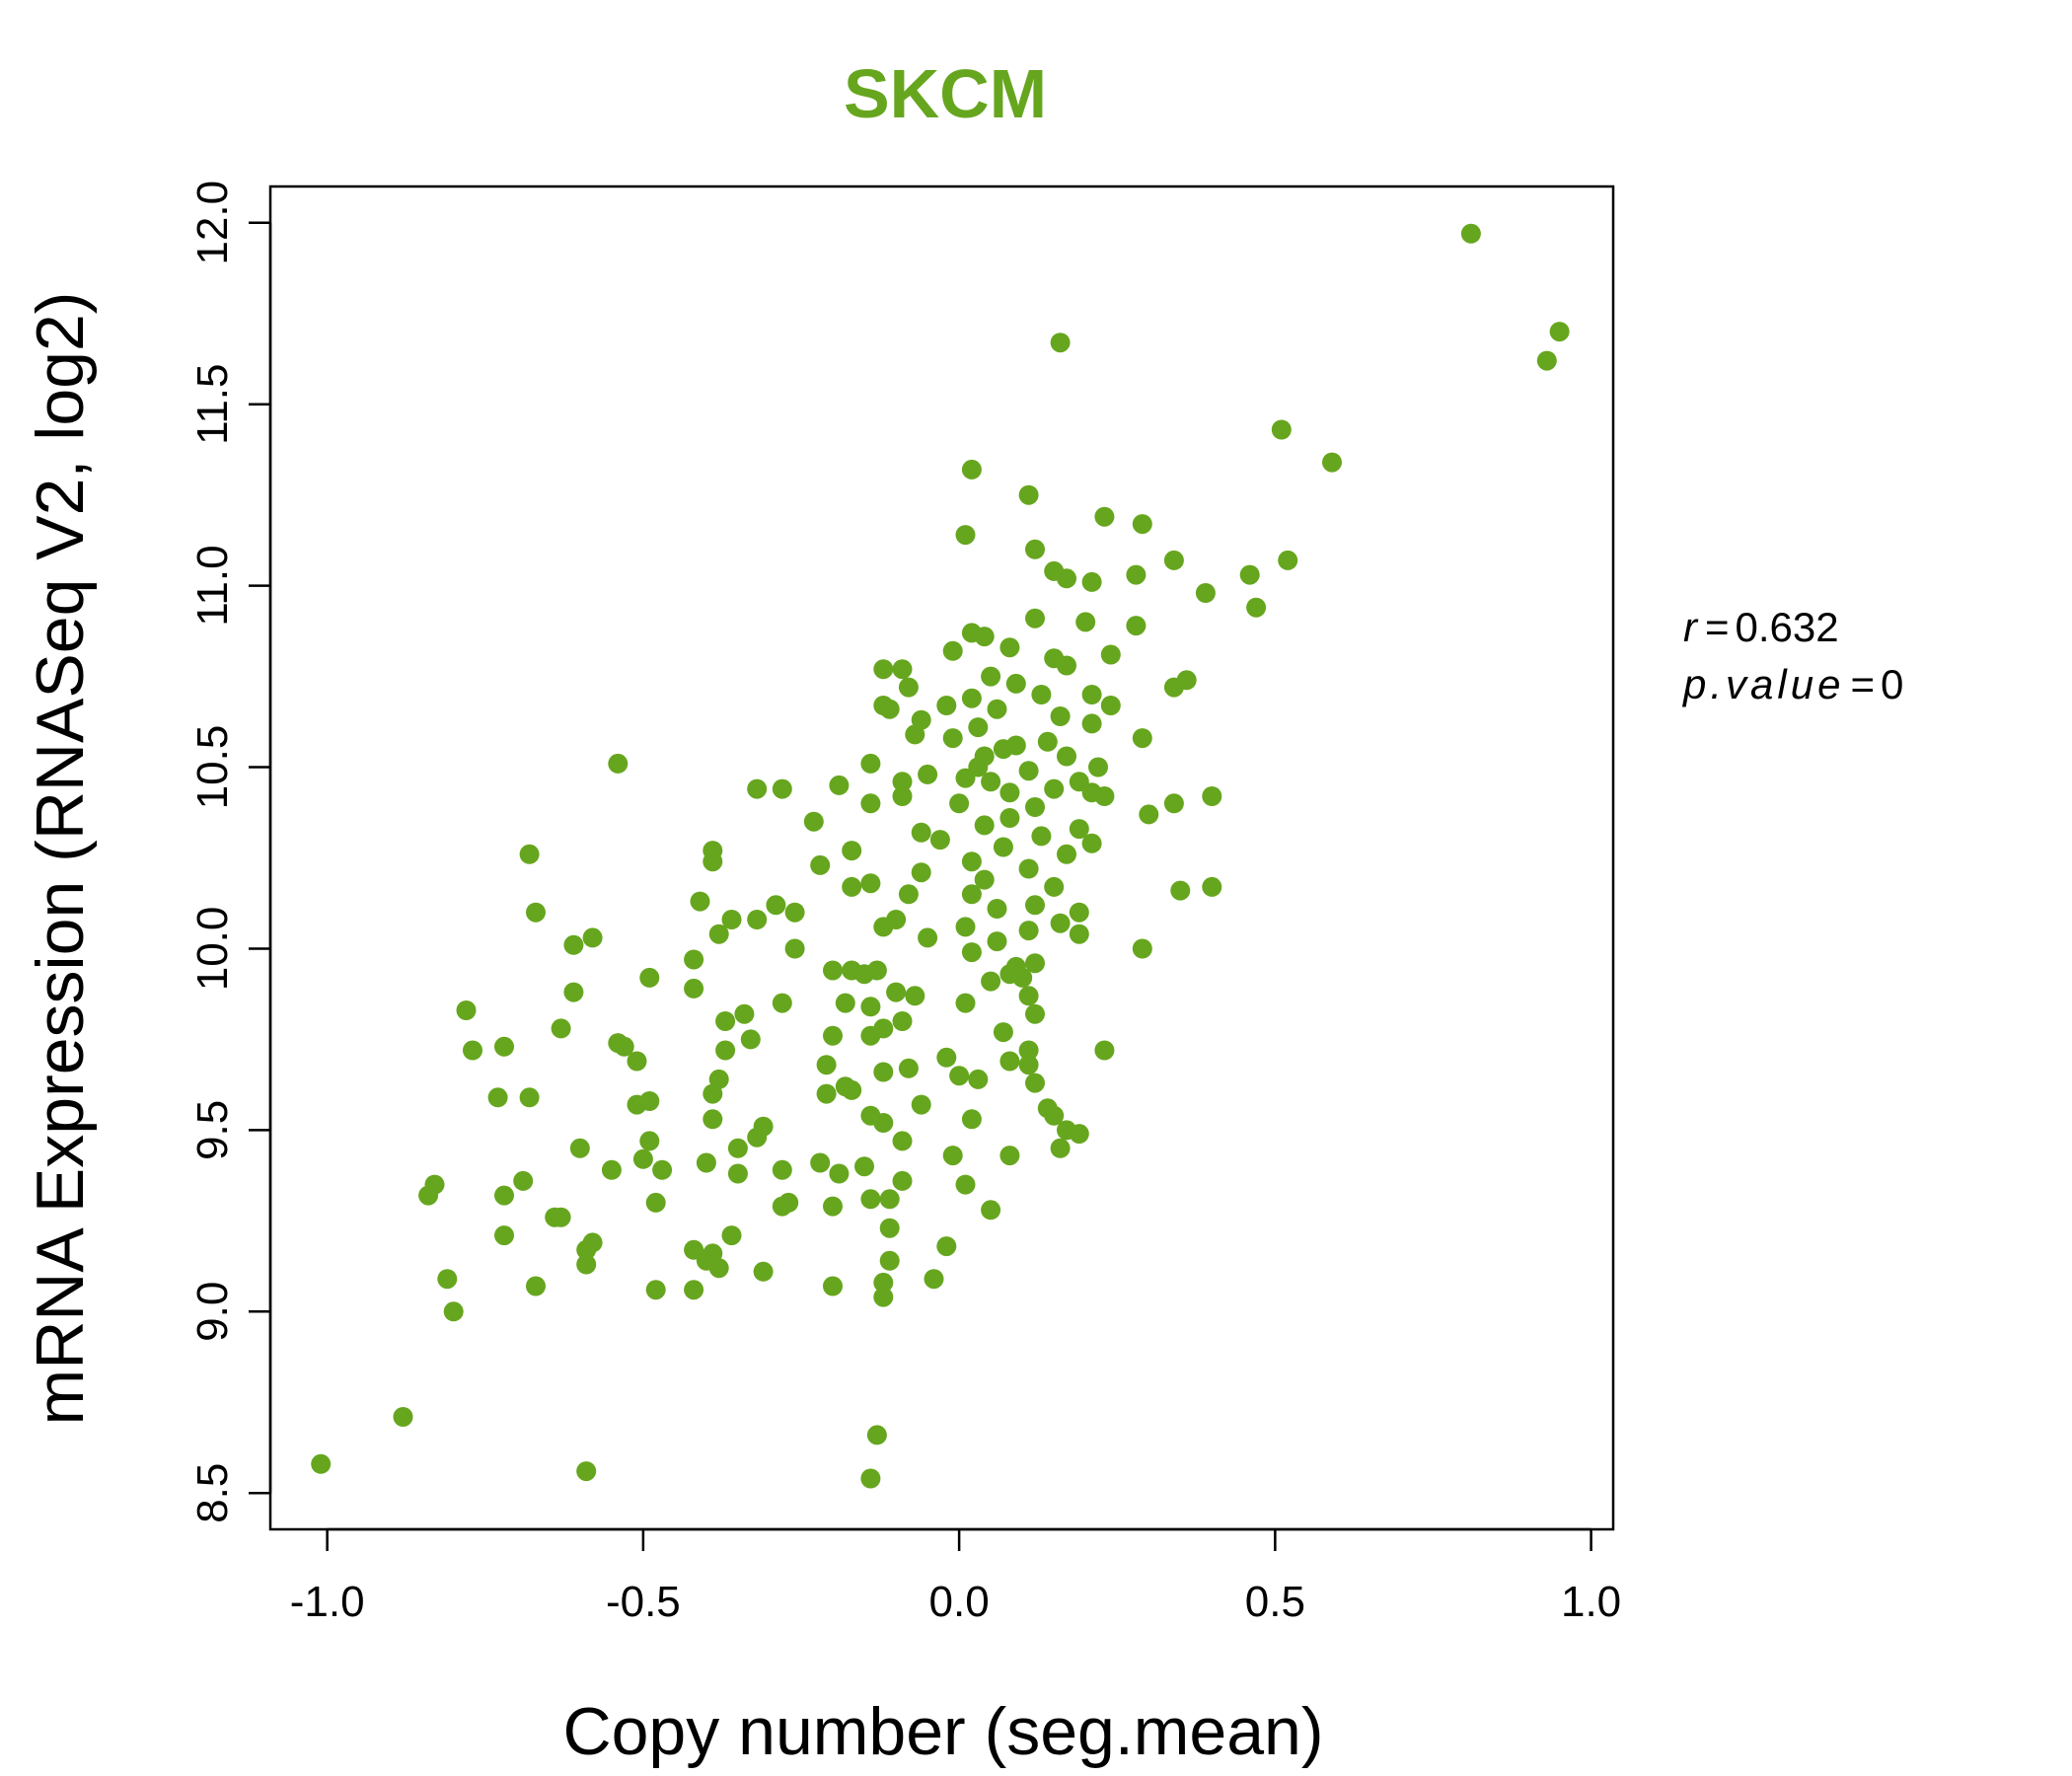 This screenshot has width=2072, height=1776. What do you see at coordinates (644, 1602) in the screenshot?
I see `x-tick-label: -0.5` at bounding box center [644, 1602].